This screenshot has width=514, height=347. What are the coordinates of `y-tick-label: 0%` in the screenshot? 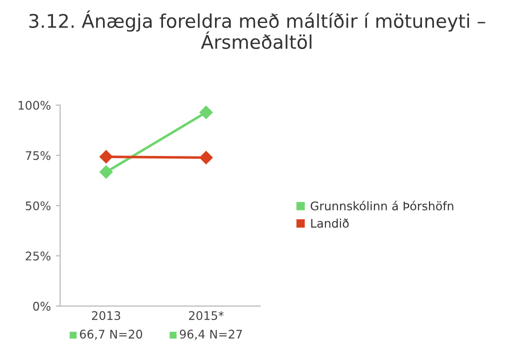 It's located at (41, 306).